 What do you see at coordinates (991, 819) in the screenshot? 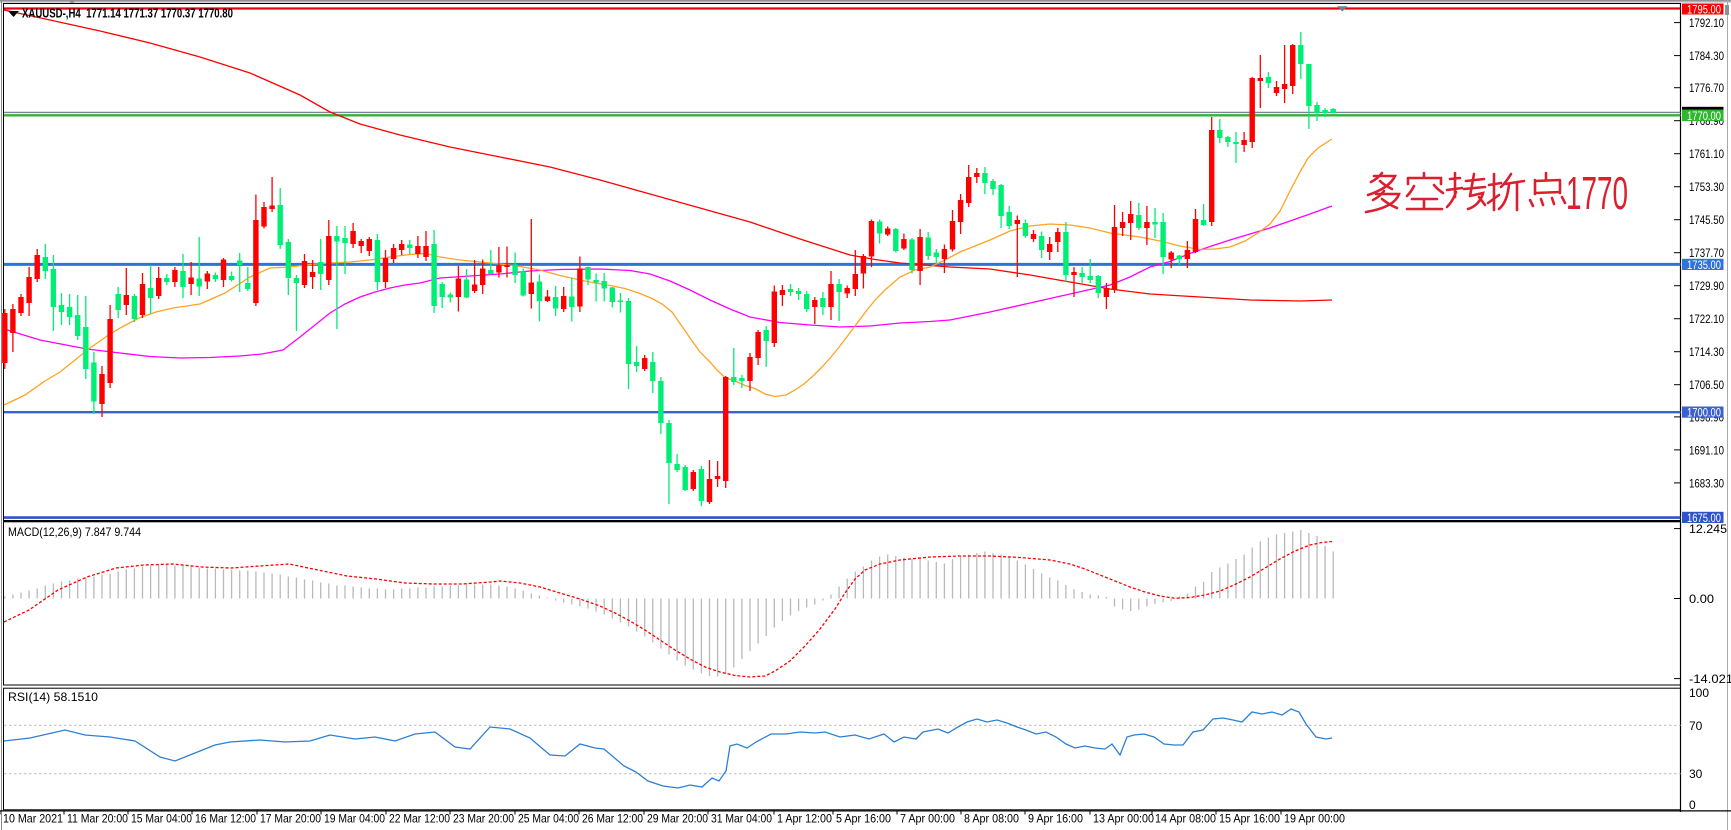
I see `svg-text: 8 Apr 08:00` at bounding box center [991, 819].